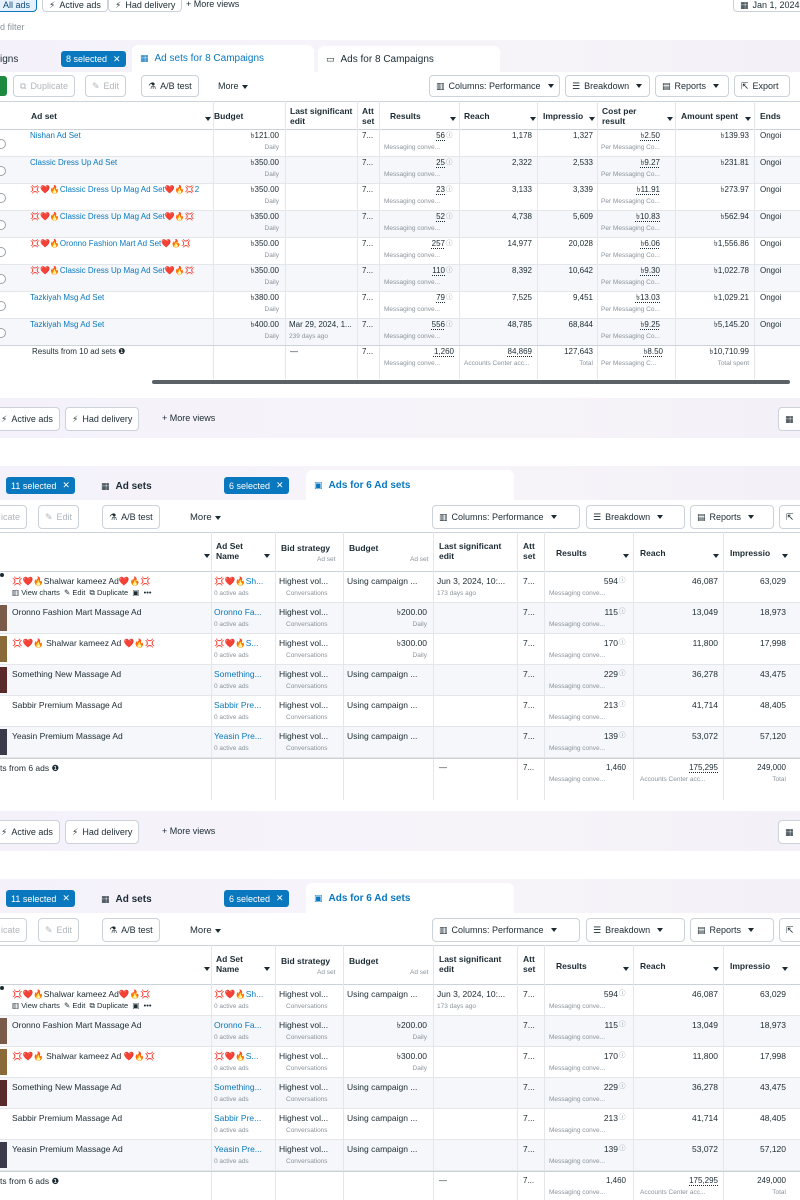  Describe the element at coordinates (610, 1087) in the screenshot. I see `results-value: 229` at that location.